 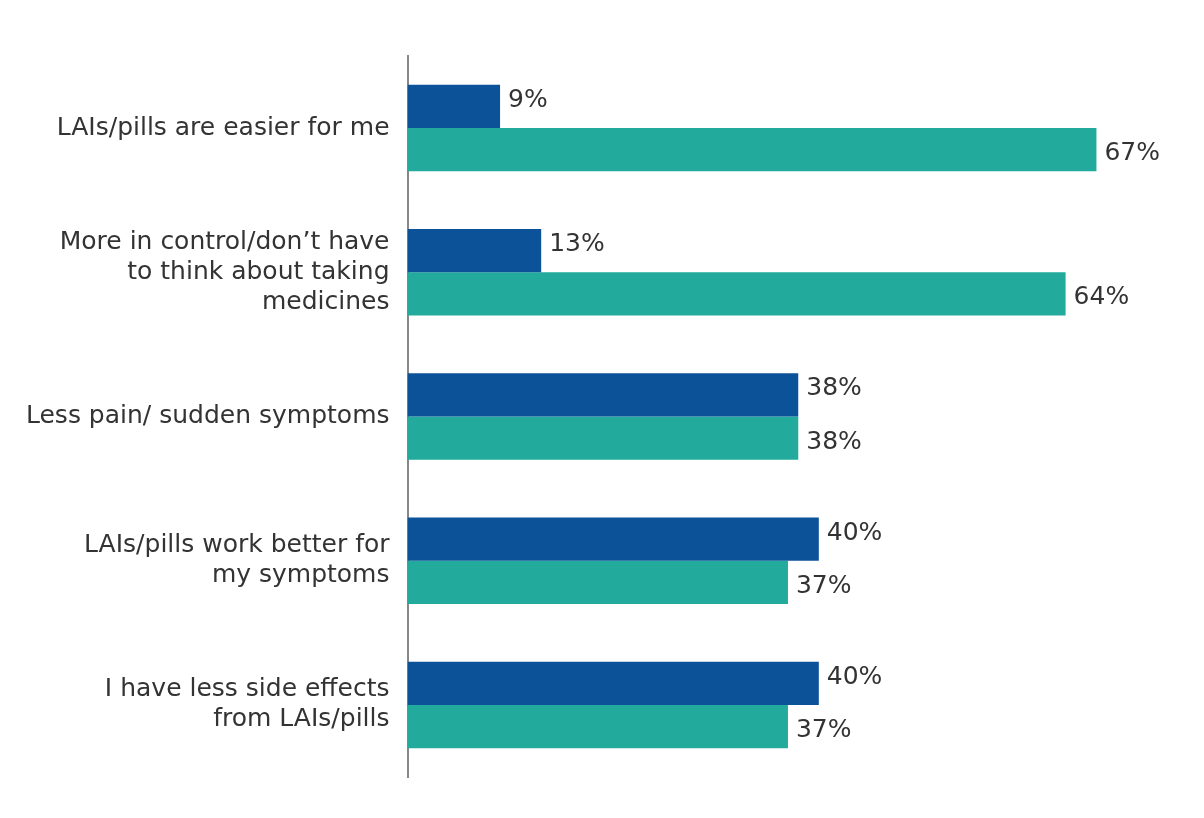 What do you see at coordinates (1132, 152) in the screenshot?
I see `data-label: 67%` at bounding box center [1132, 152].